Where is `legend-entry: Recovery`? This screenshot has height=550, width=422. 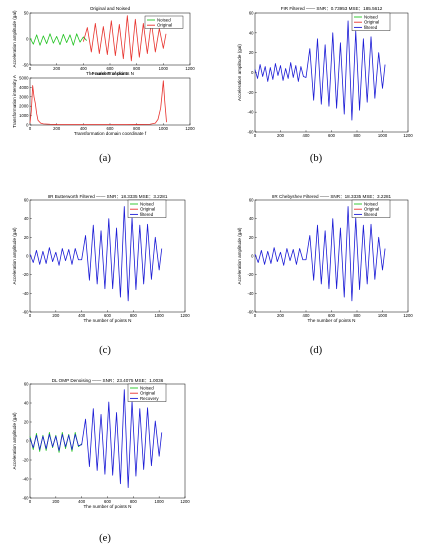 legend-entry: Recovery is located at coordinates (149, 398).